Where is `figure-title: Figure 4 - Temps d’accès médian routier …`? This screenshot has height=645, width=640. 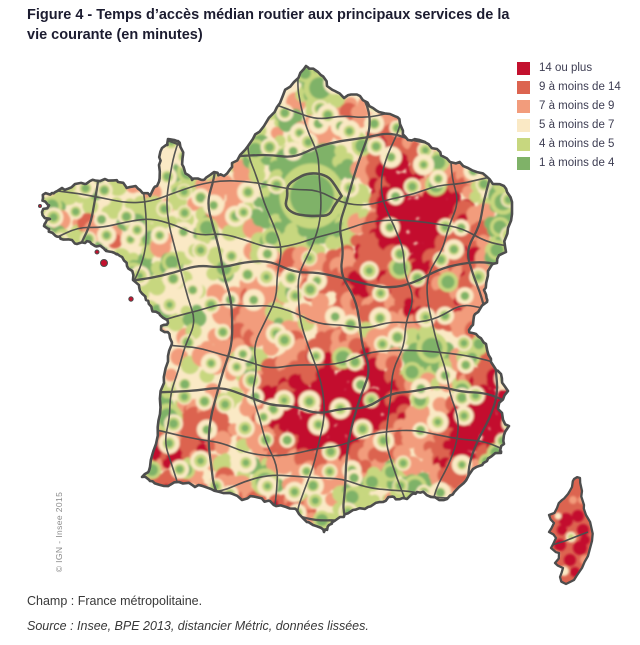
figure-title: Figure 4 - Temps d’accès médian routier … is located at coordinates (327, 25).